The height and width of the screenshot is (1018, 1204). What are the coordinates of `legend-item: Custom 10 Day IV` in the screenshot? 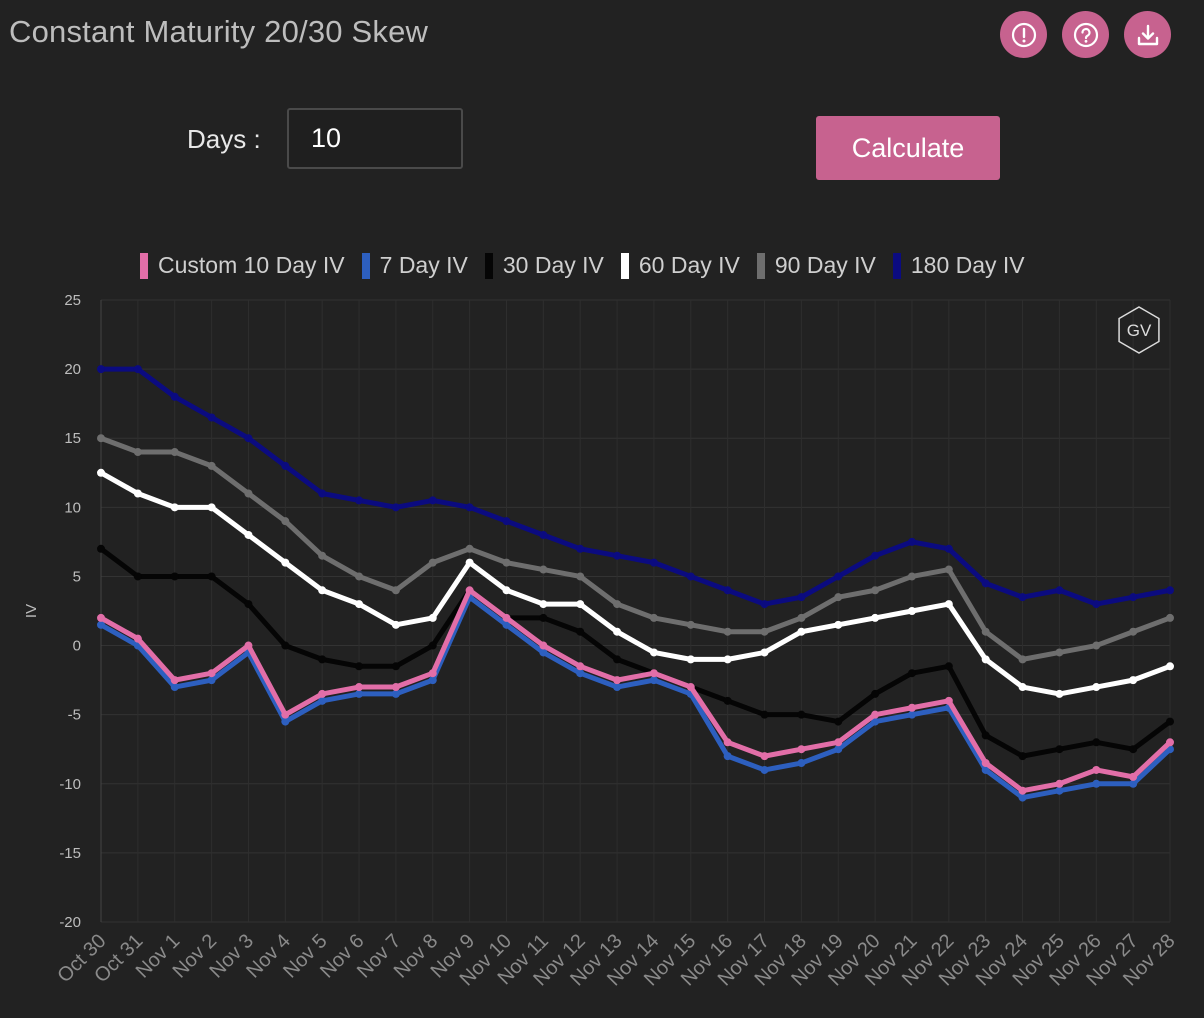 It's located at (242, 265).